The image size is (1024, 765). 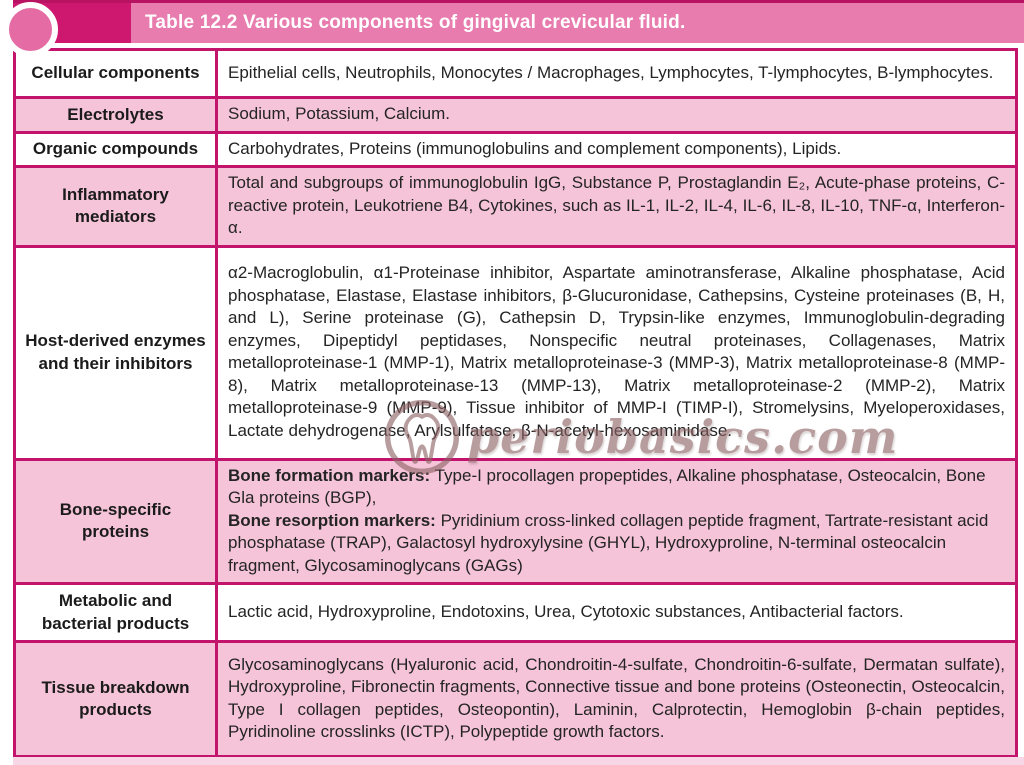 I want to click on bone-formation-markers-label: Bone formation markers:, so click(x=329, y=475).